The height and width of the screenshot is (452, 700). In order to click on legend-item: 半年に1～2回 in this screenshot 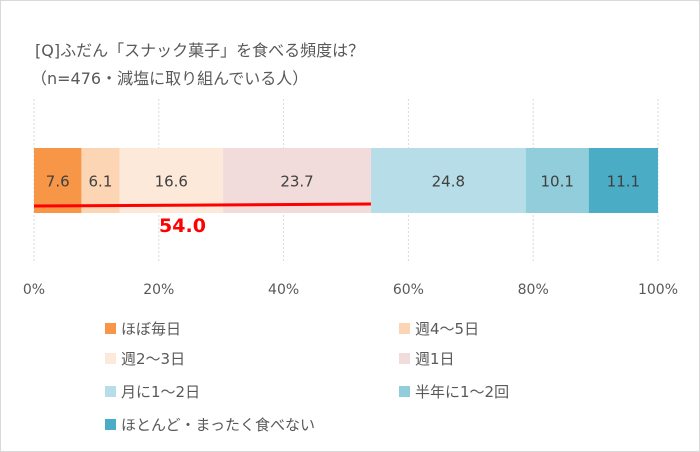, I will do `click(454, 391)`.